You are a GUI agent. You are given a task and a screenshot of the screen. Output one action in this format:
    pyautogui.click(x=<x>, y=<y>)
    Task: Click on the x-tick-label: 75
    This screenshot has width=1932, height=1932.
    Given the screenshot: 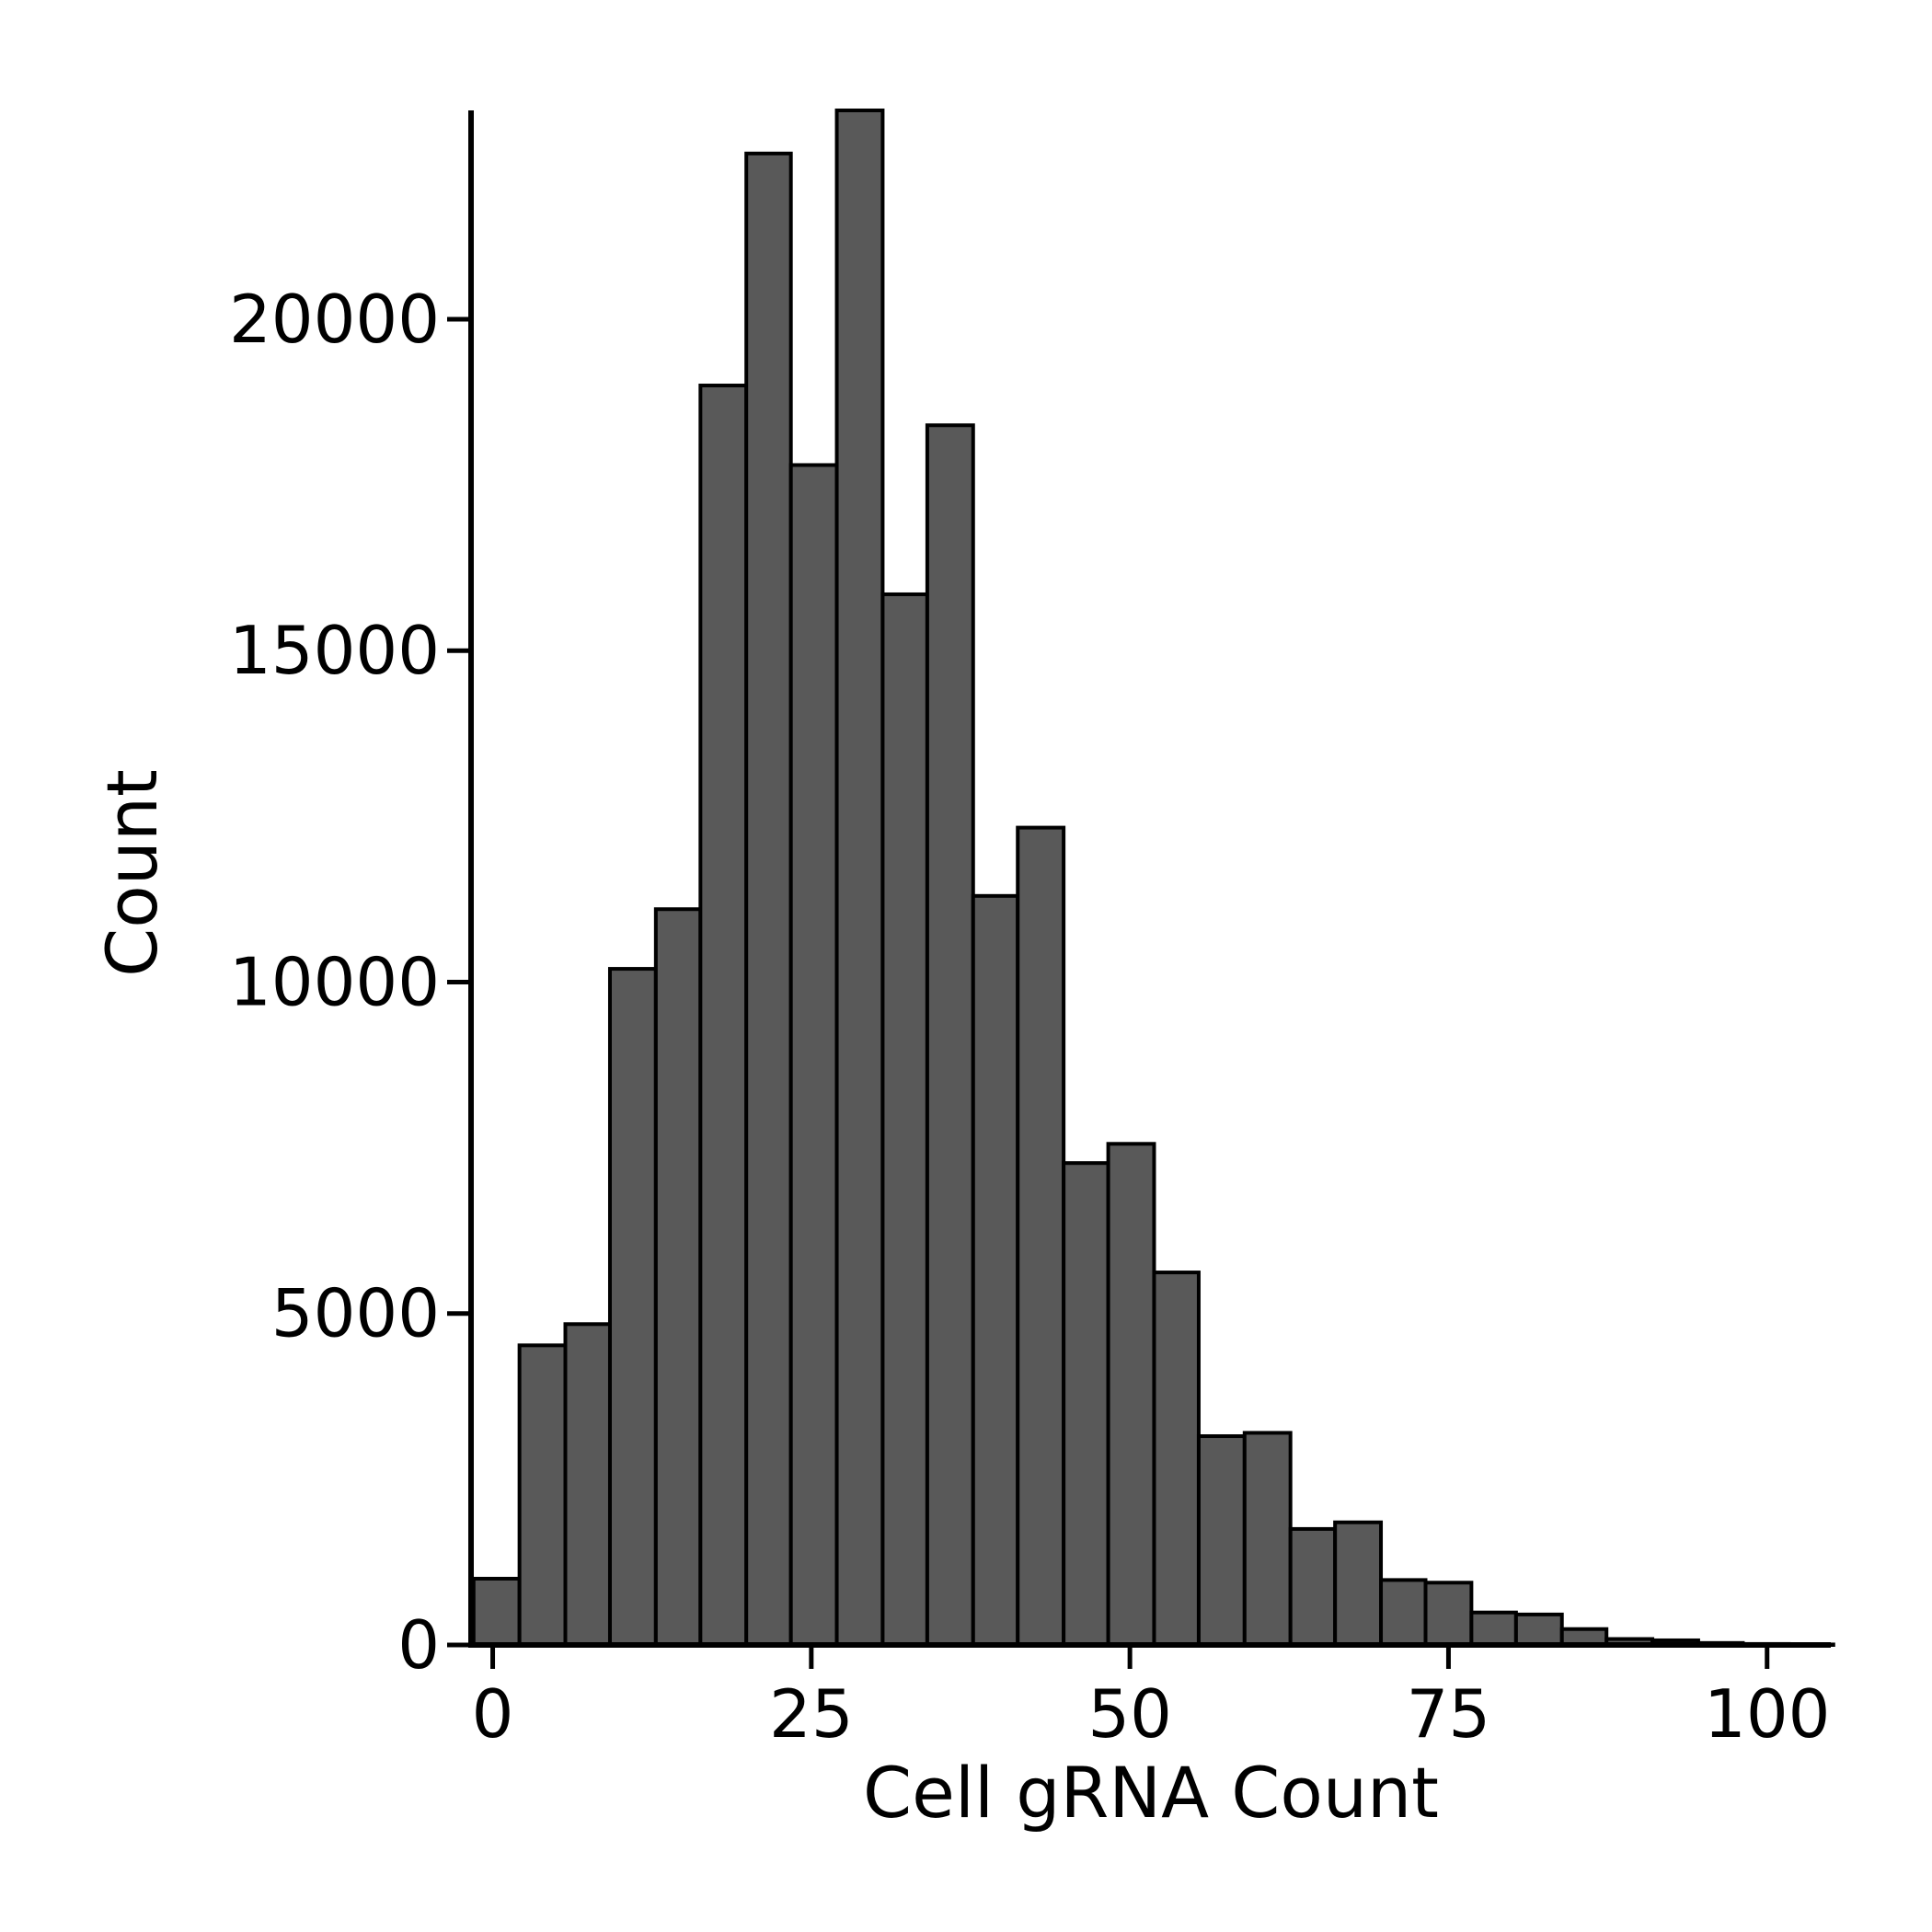 What is the action you would take?
    pyautogui.click(x=1449, y=1714)
    